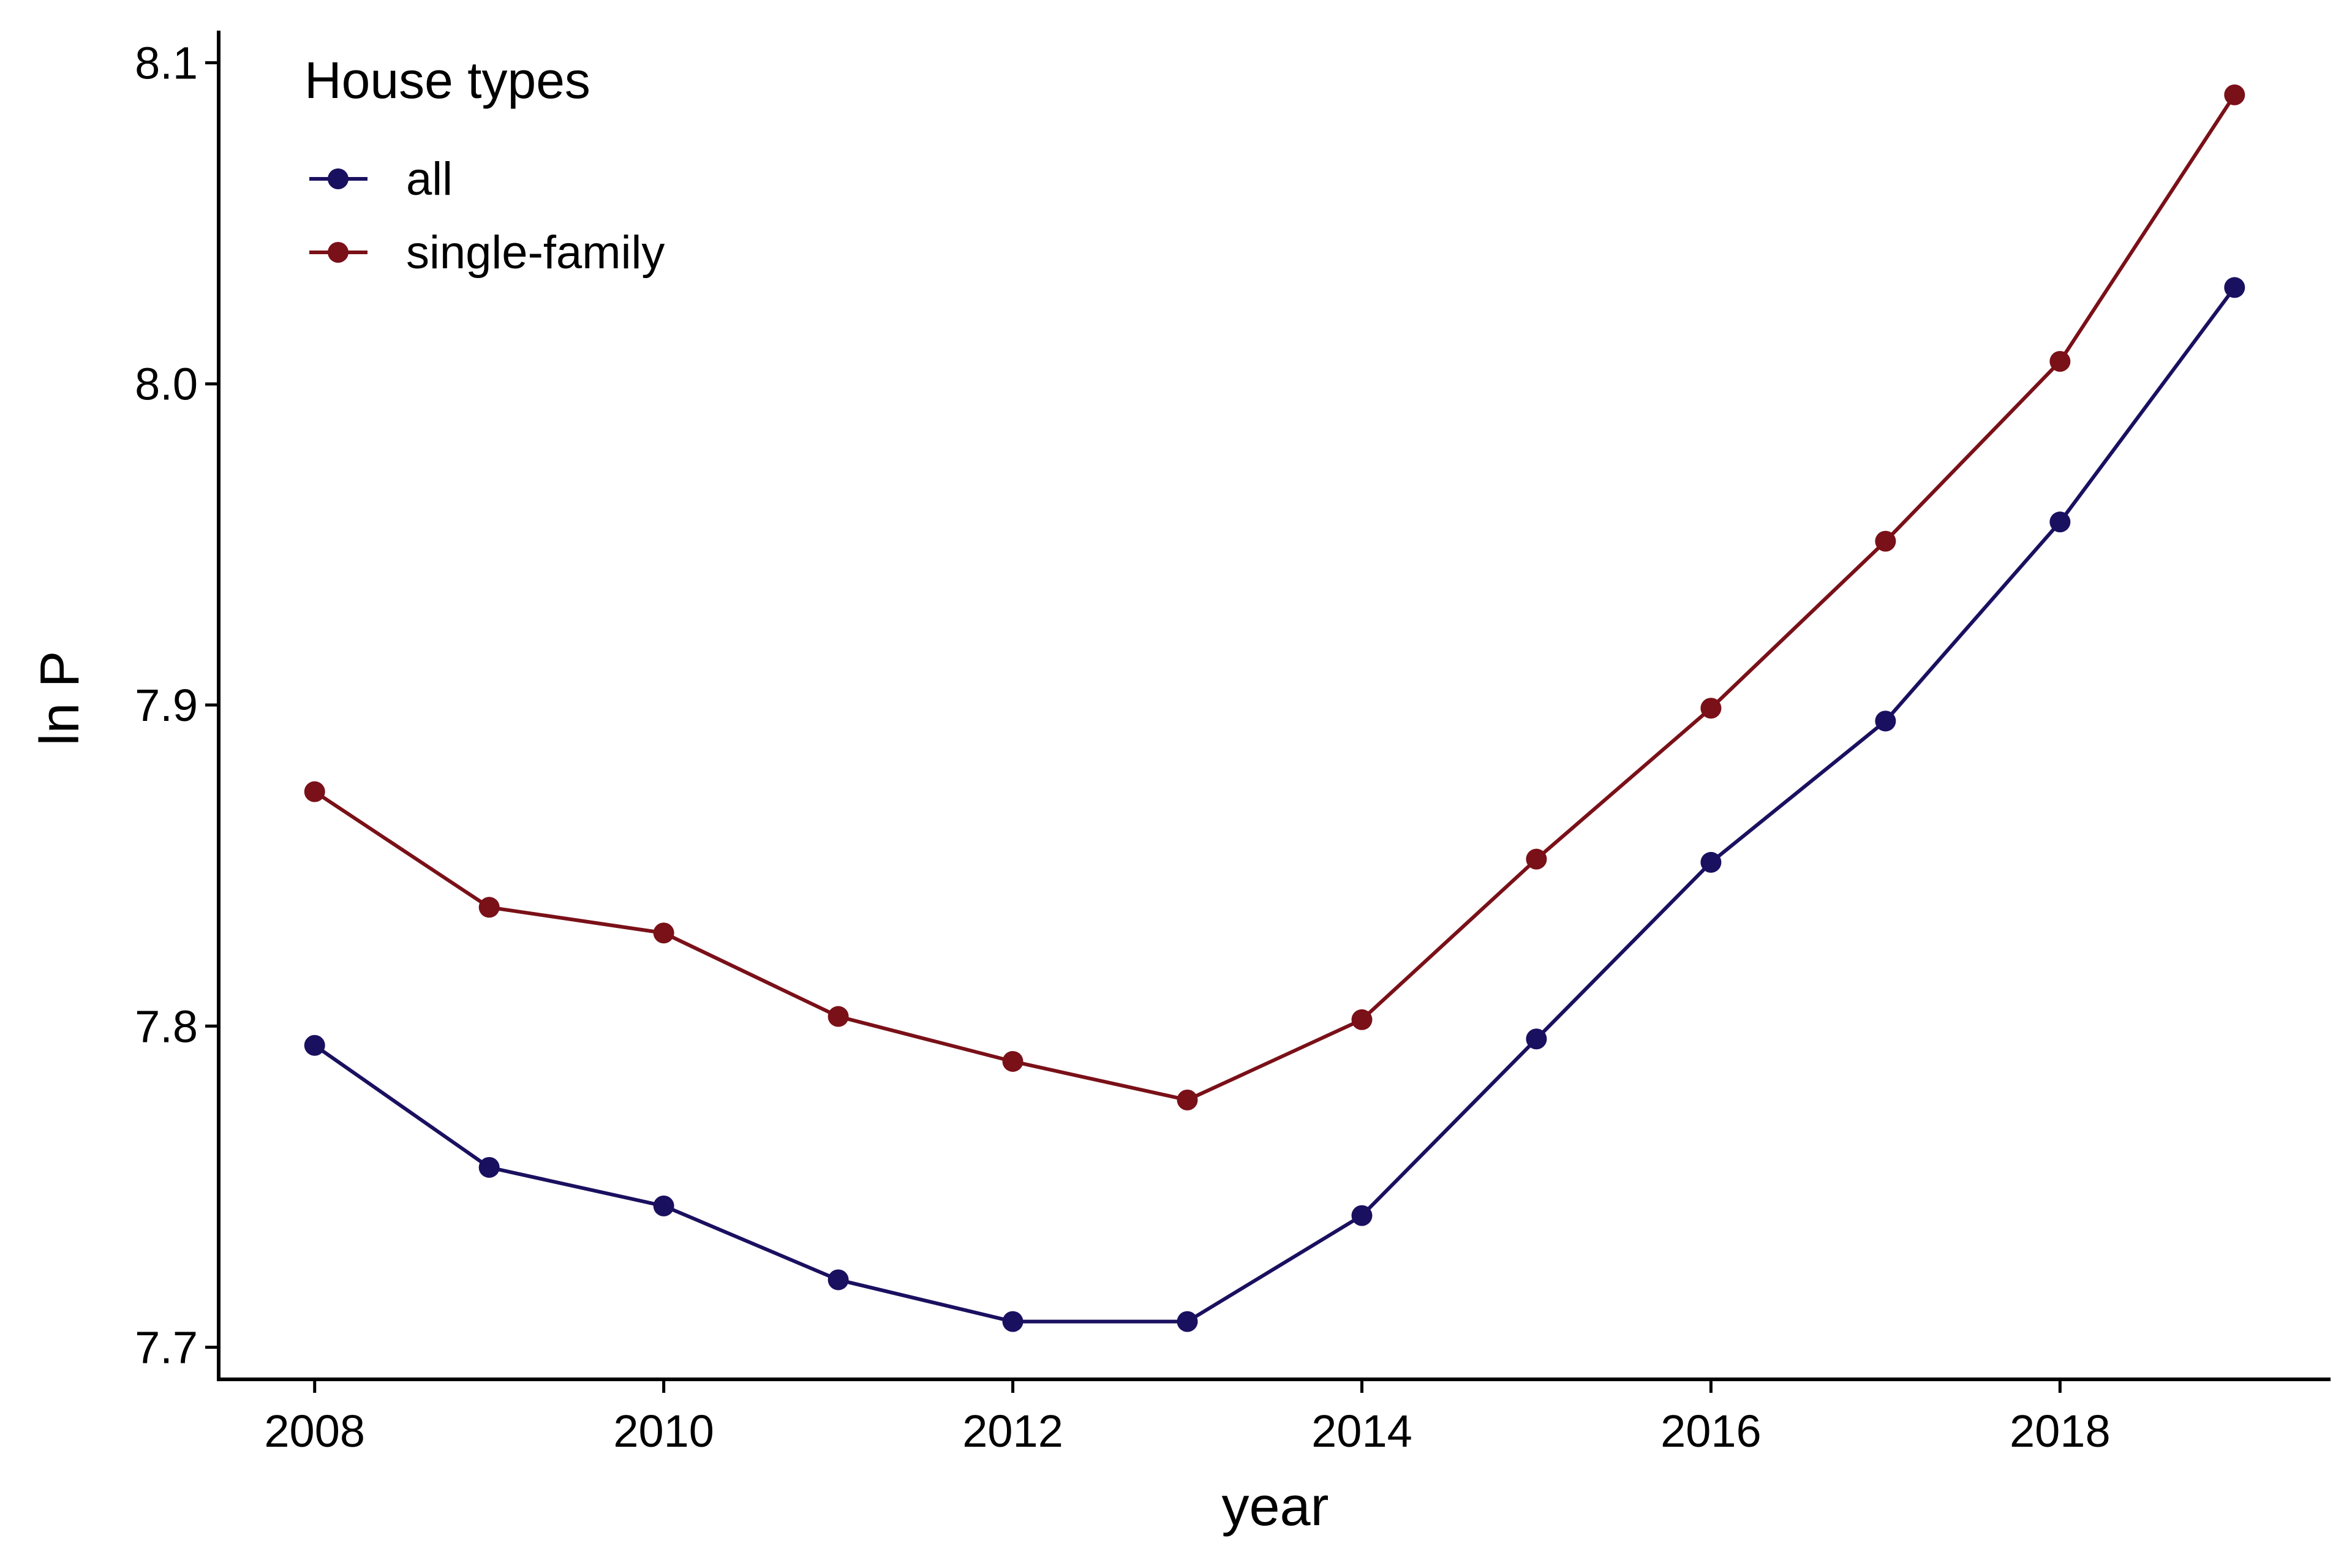 This screenshot has width=2352, height=1568. What do you see at coordinates (166, 63) in the screenshot?
I see `y-tick-label: 8.1` at bounding box center [166, 63].